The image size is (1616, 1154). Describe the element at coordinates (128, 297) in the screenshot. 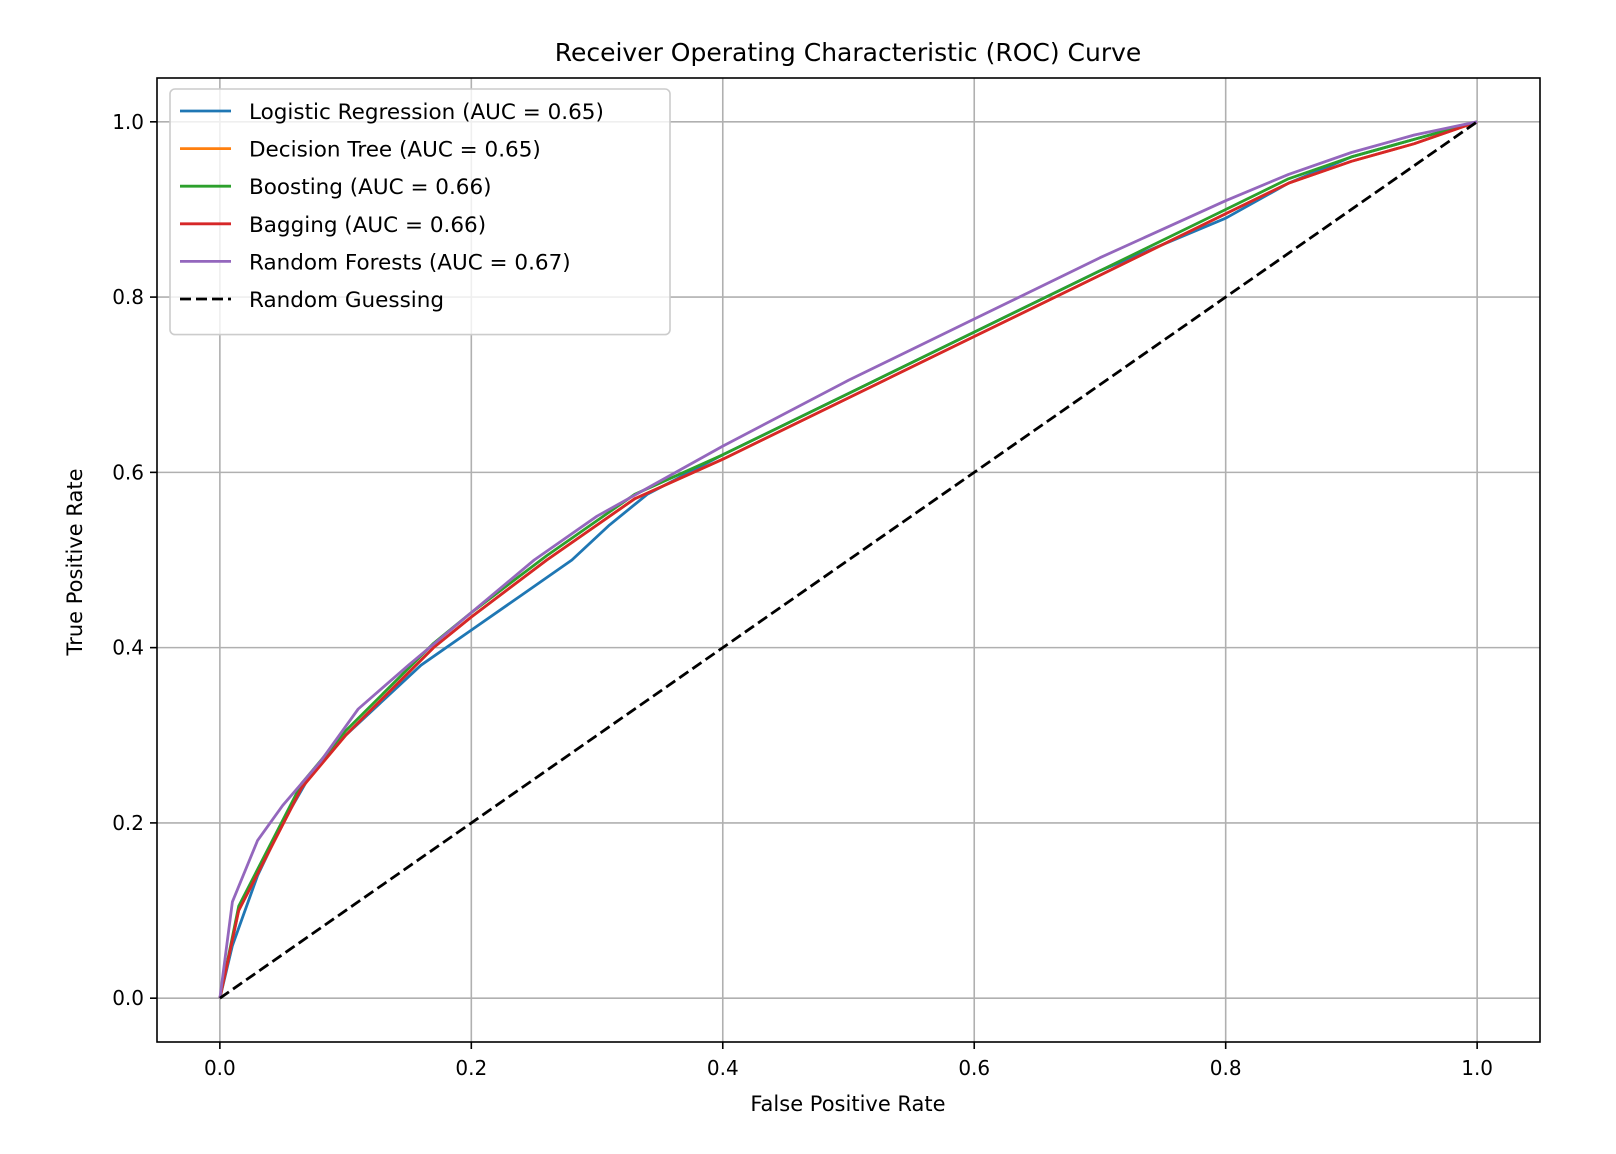

I see `y-tick-label: 0.8` at that location.